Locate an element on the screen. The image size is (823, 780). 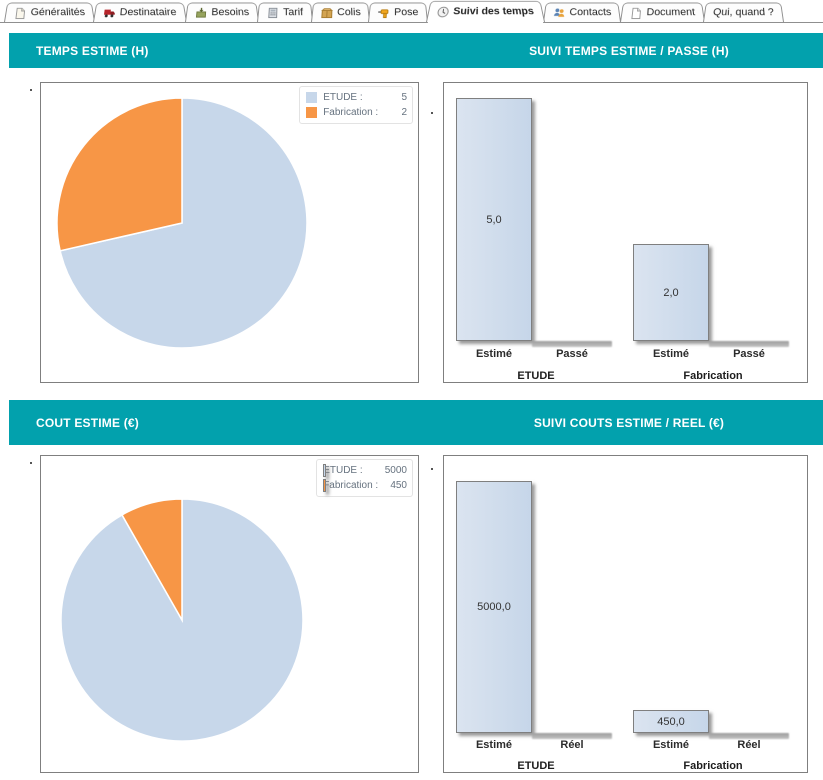
tab-label: Contacts is located at coordinates (591, 12).